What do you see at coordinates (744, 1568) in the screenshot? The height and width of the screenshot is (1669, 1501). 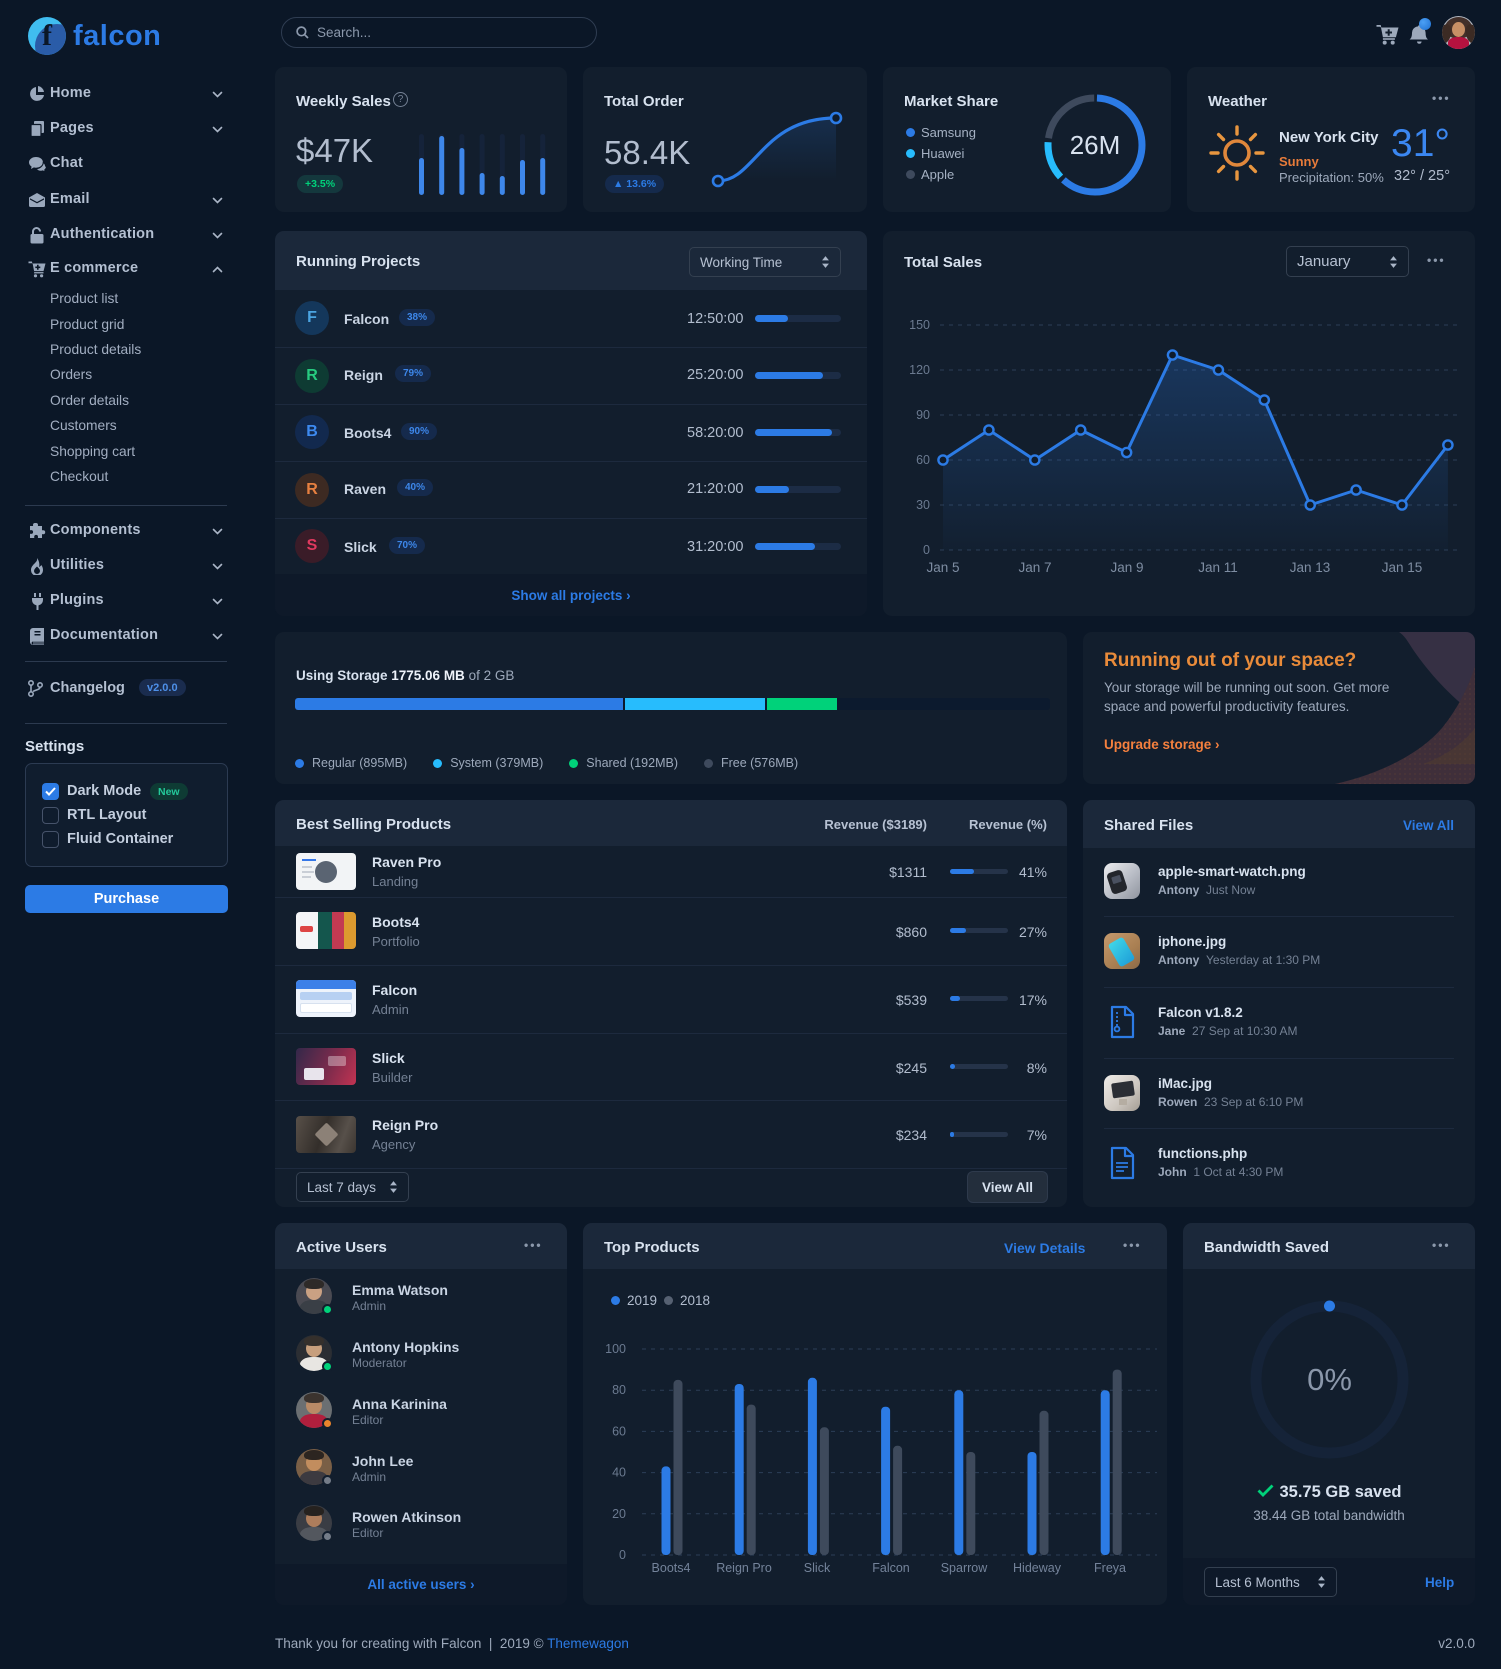 I see `svg-text: Reign Pro` at bounding box center [744, 1568].